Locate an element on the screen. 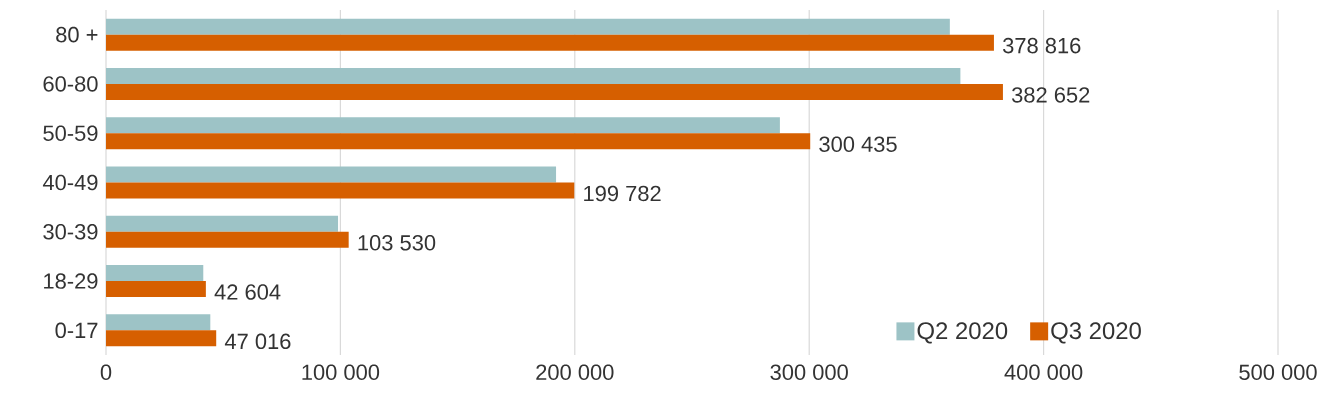  x-tick-label: 100 000 is located at coordinates (341, 372).